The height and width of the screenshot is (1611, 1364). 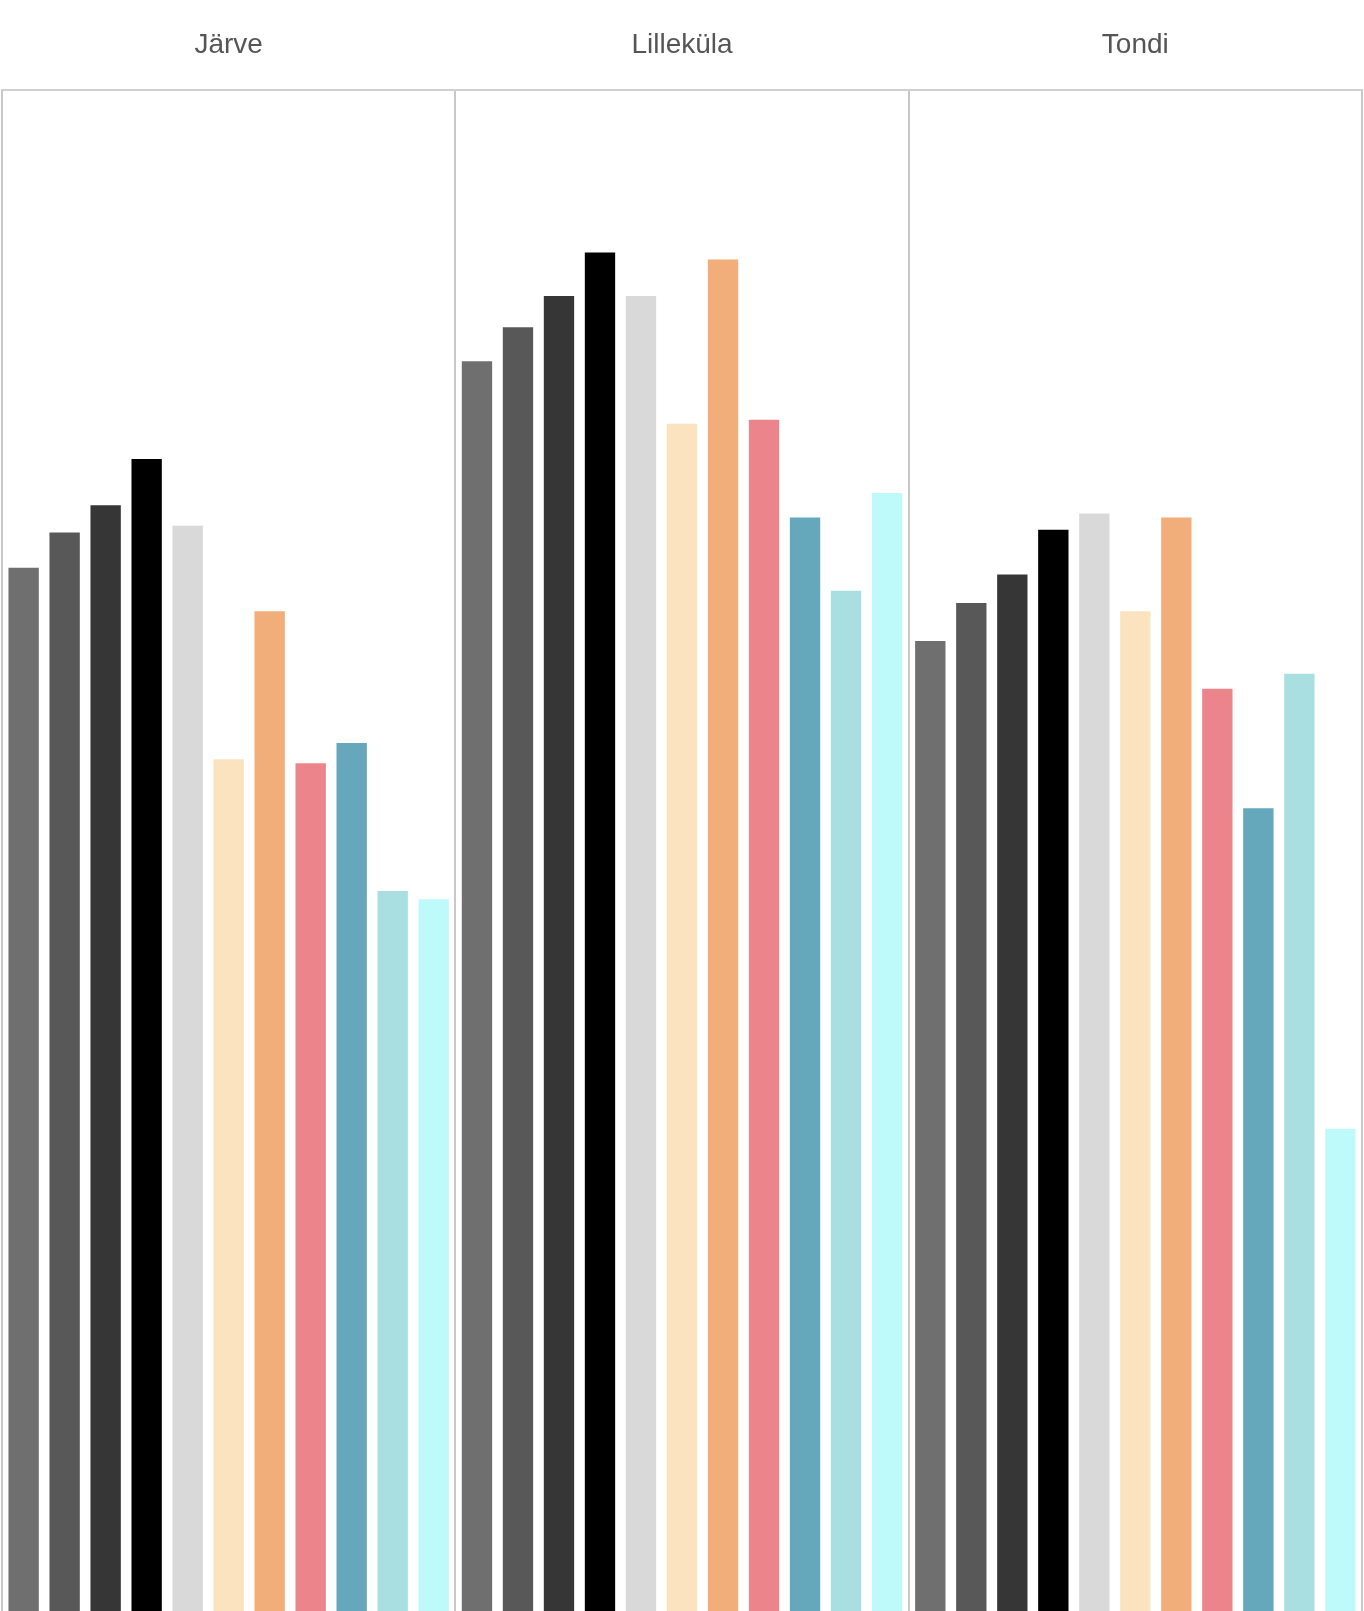 I want to click on x-tick-label: Lilleküla, so click(x=682, y=43).